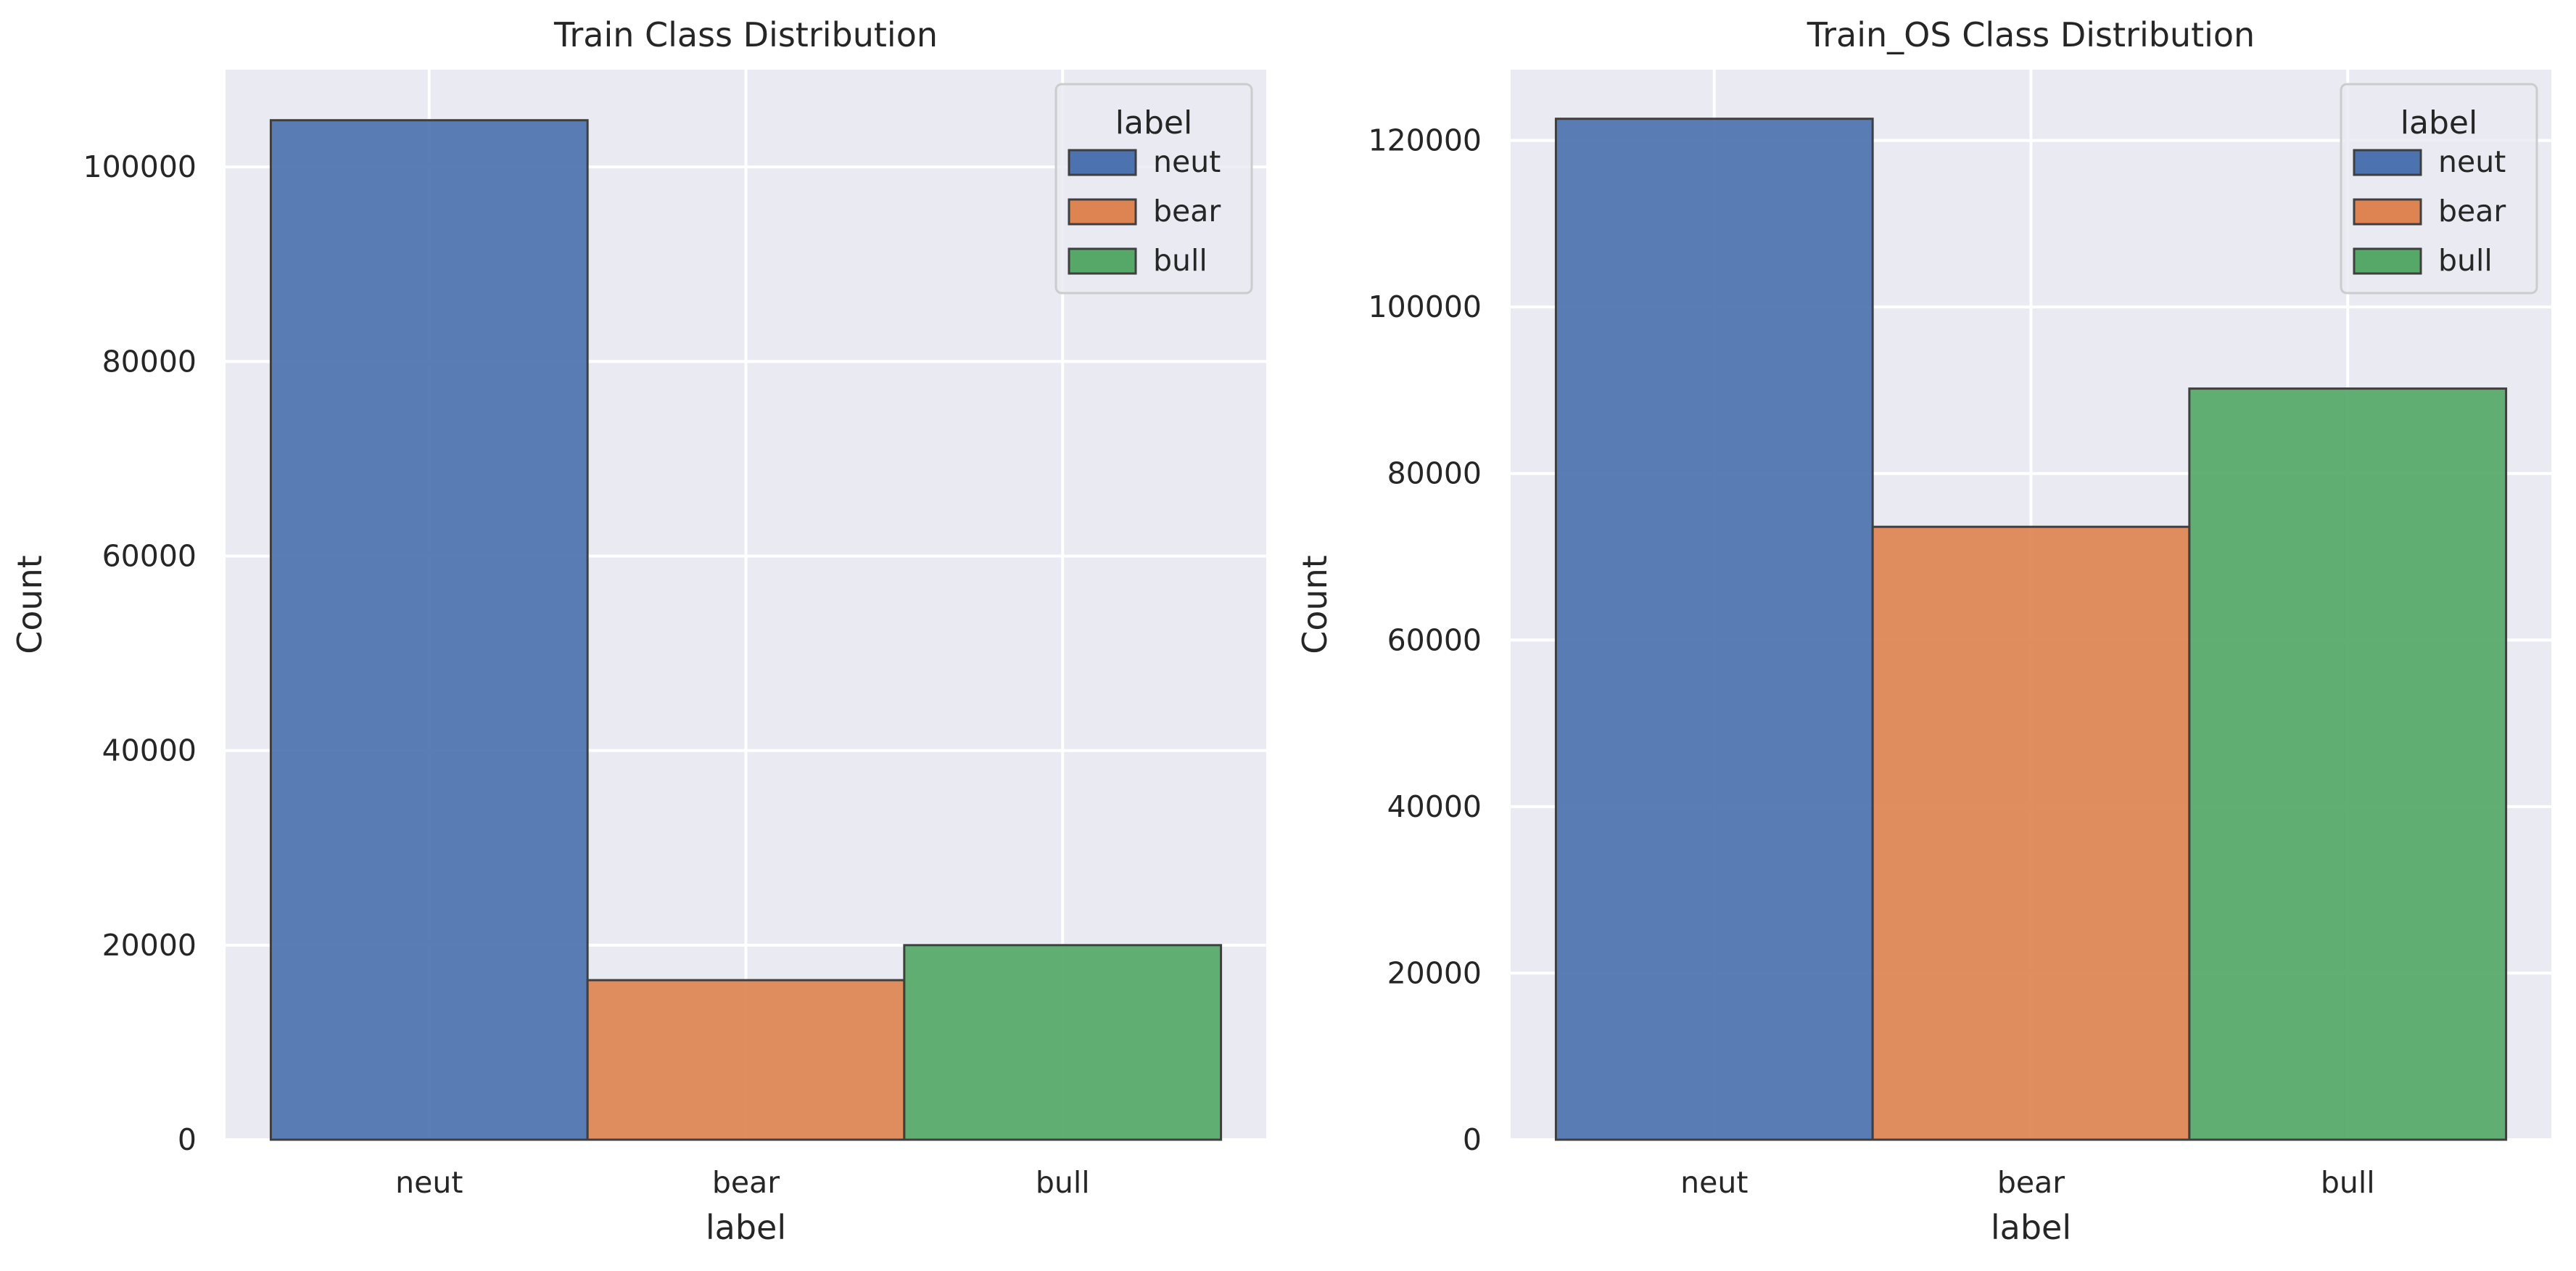  Describe the element at coordinates (2031, 34) in the screenshot. I see `chart-title: Train_OS Class Distribution` at that location.